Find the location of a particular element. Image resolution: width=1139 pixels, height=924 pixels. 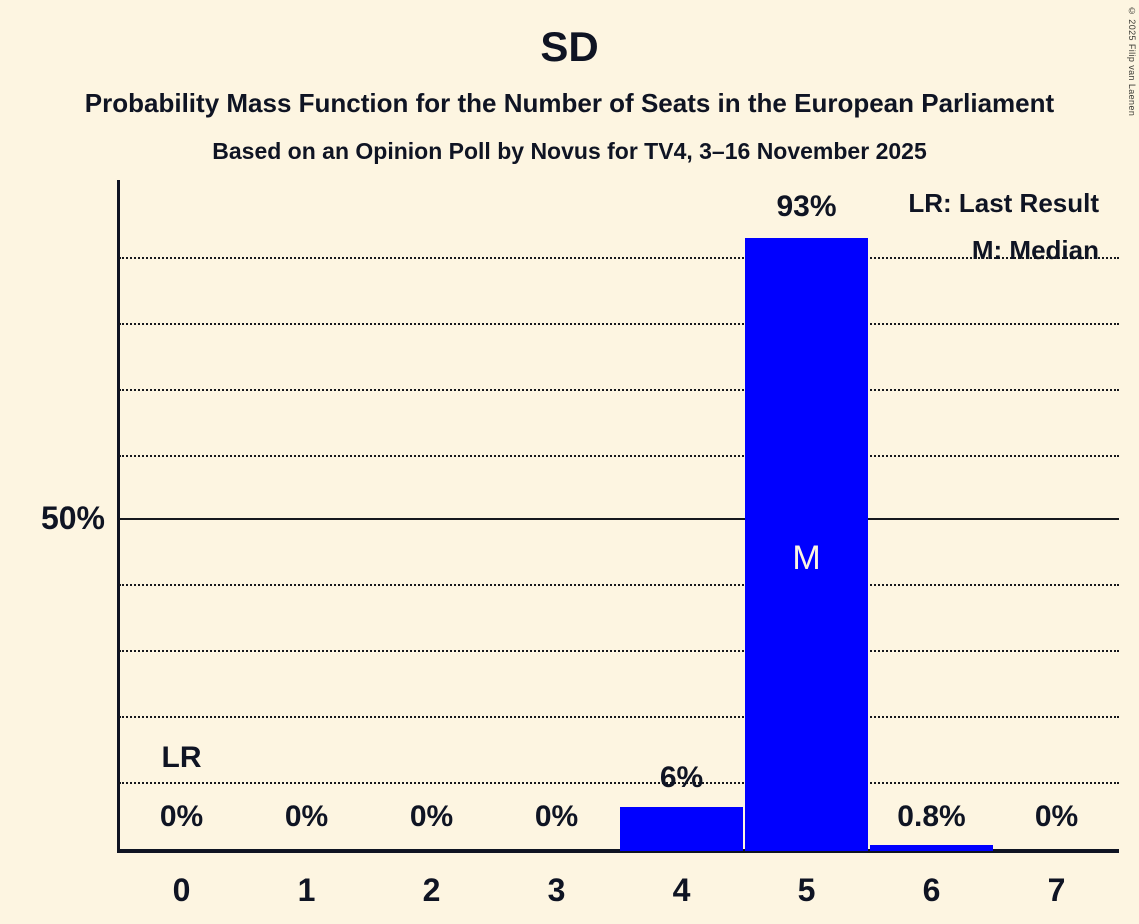

value-label-1: 0% is located at coordinates (306, 816).